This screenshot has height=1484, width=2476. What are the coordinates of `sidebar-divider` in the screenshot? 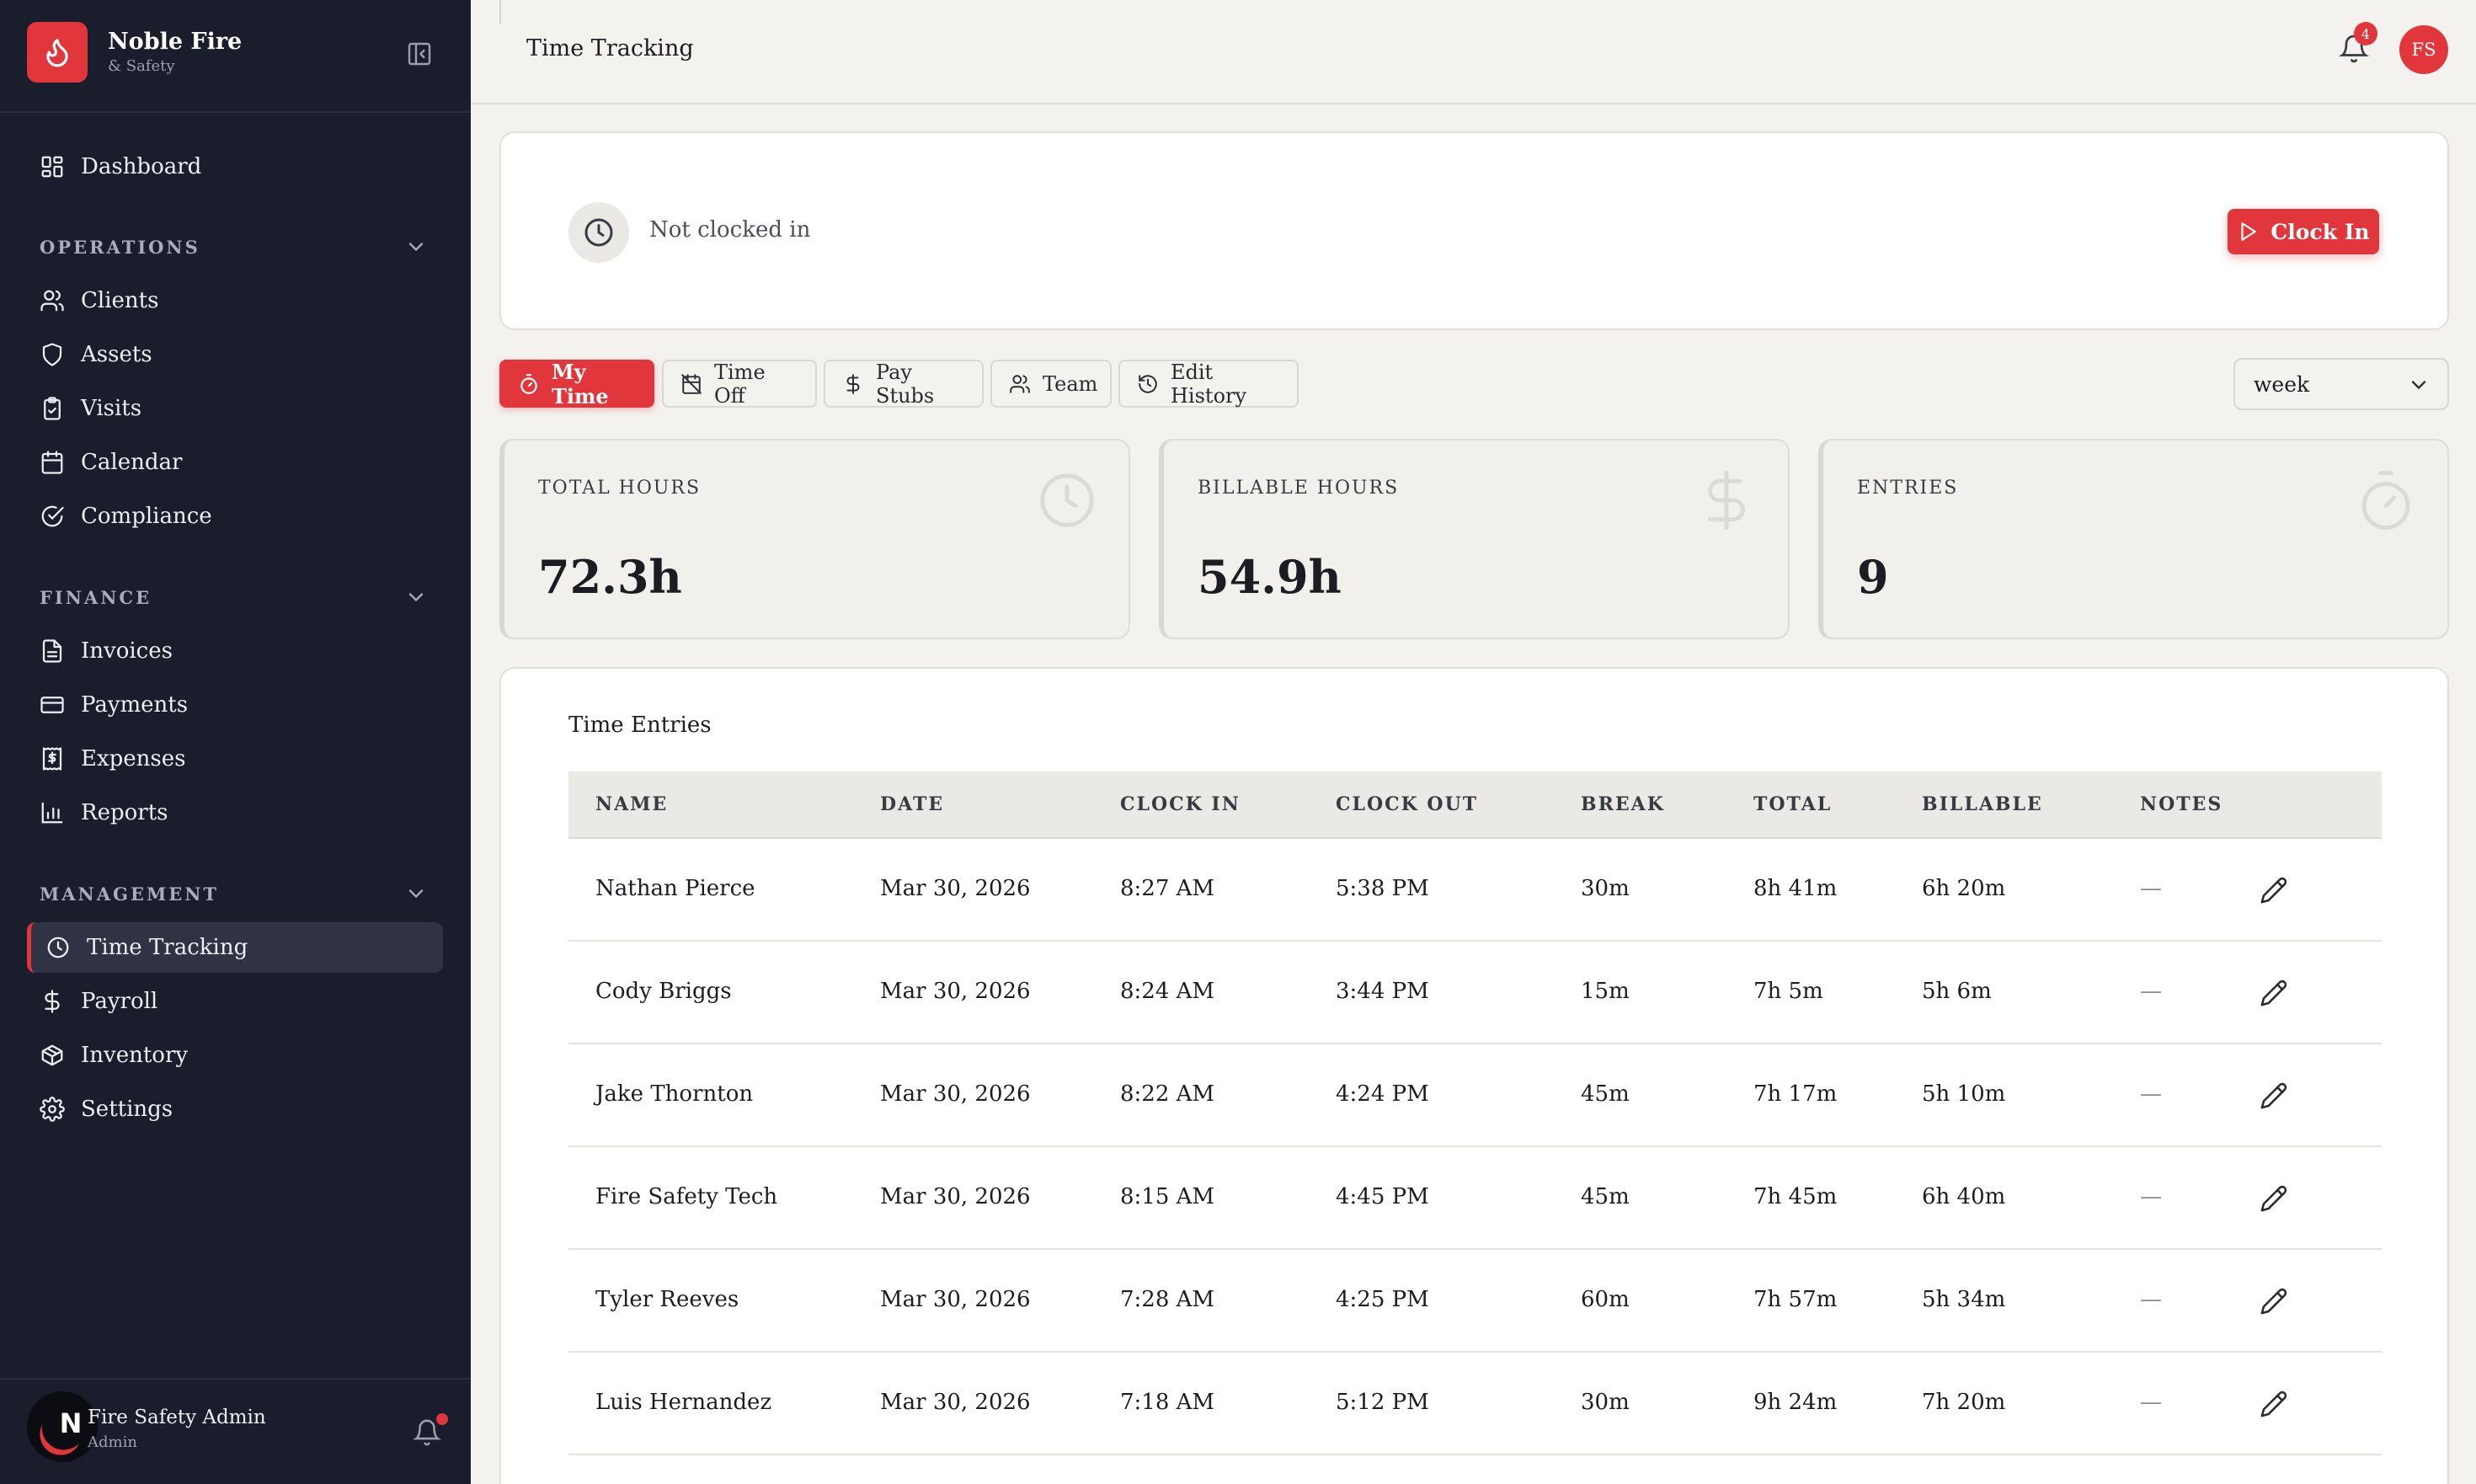 It's located at (235, 112).